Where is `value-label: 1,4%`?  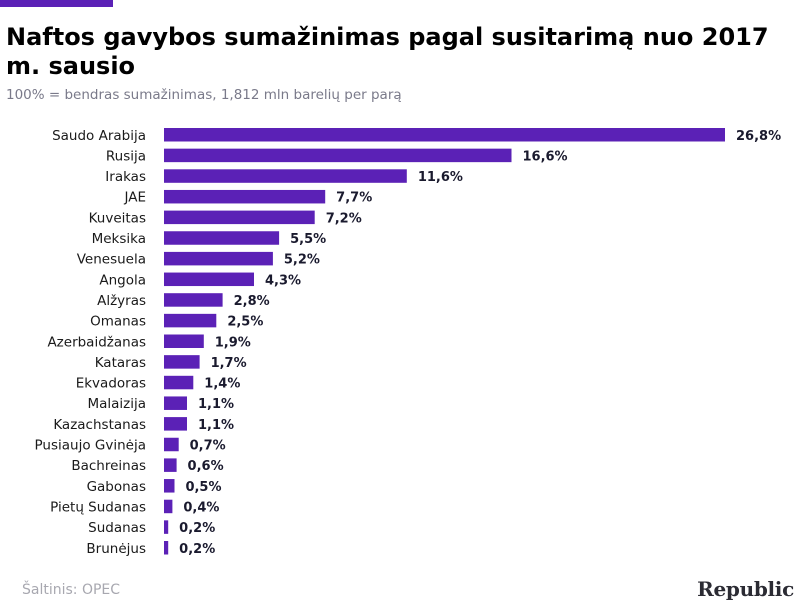
value-label: 1,4% is located at coordinates (222, 384).